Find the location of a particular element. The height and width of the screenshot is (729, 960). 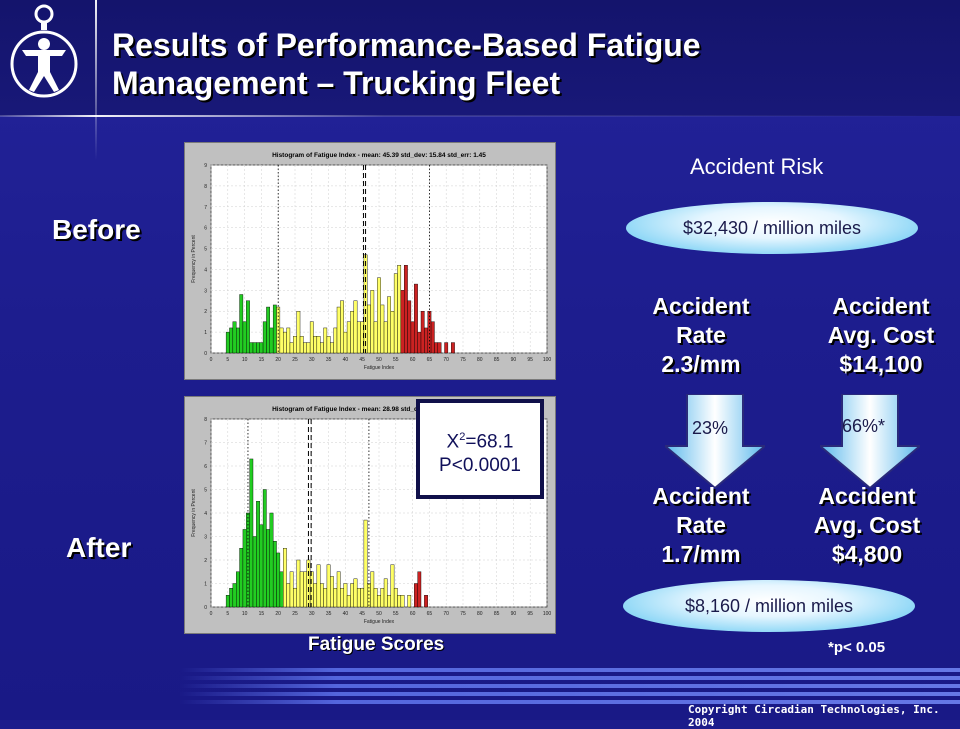

fatigue-scores-caption: Fatigue Scores is located at coordinates (376, 644).